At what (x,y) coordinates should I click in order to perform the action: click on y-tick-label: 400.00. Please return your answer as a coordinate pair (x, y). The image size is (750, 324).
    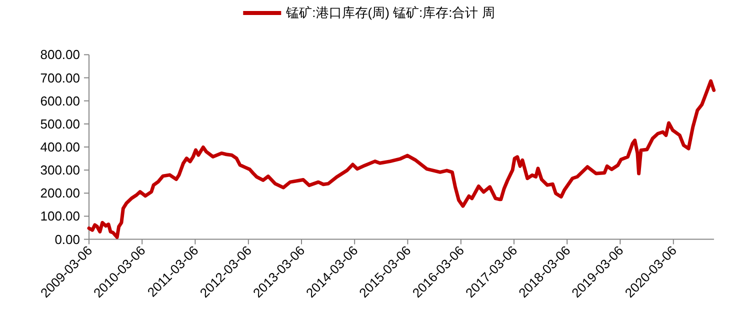
    Looking at the image, I should click on (60, 147).